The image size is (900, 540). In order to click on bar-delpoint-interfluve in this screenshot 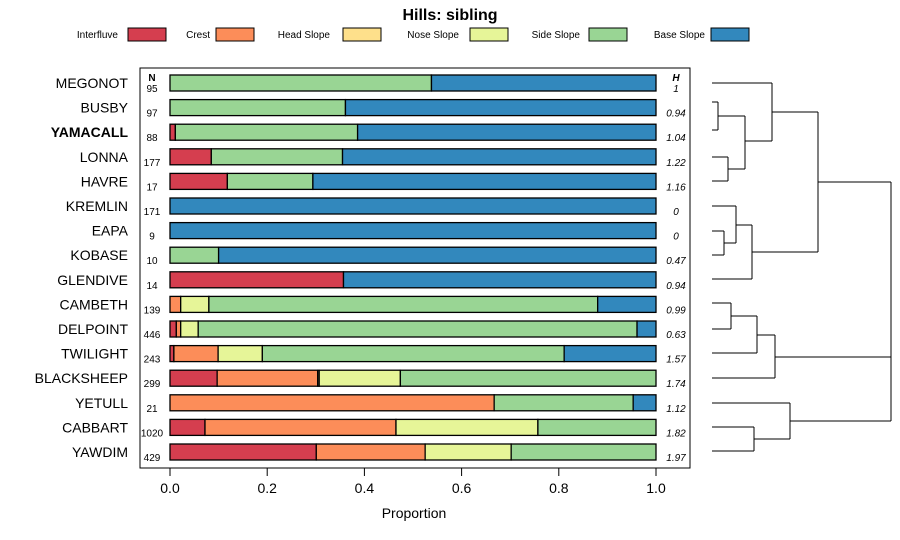, I will do `click(173, 329)`.